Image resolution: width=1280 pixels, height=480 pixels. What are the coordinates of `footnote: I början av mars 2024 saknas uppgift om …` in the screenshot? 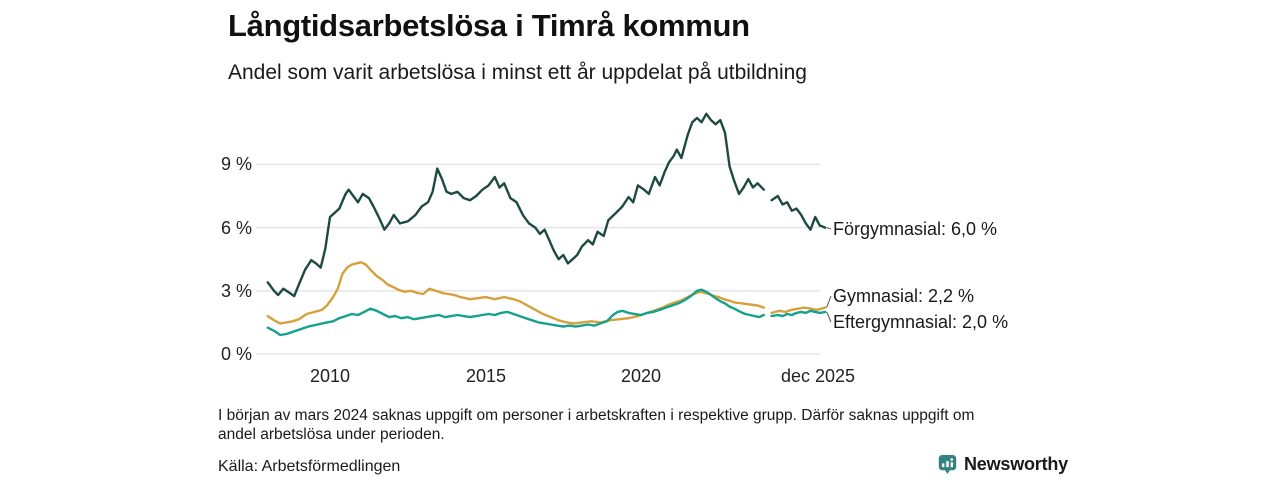 It's located at (638, 425).